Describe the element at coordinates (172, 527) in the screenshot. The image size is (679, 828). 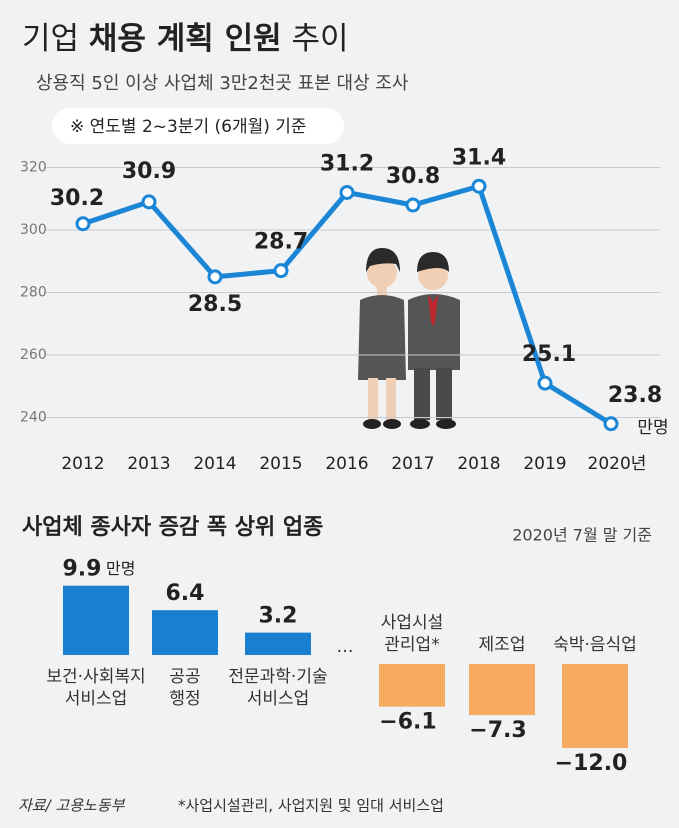
I see `chart-title: 사업체 종사자 증감 폭 상위 업종` at that location.